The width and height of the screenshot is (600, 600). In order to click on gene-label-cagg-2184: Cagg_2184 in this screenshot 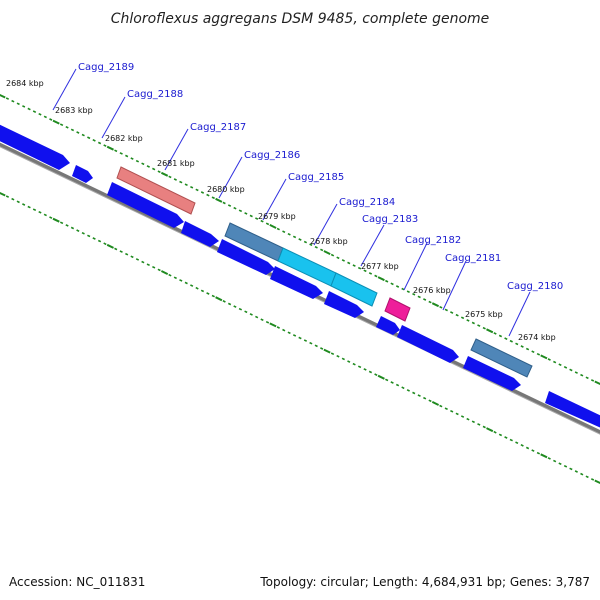, I will do `click(367, 202)`.